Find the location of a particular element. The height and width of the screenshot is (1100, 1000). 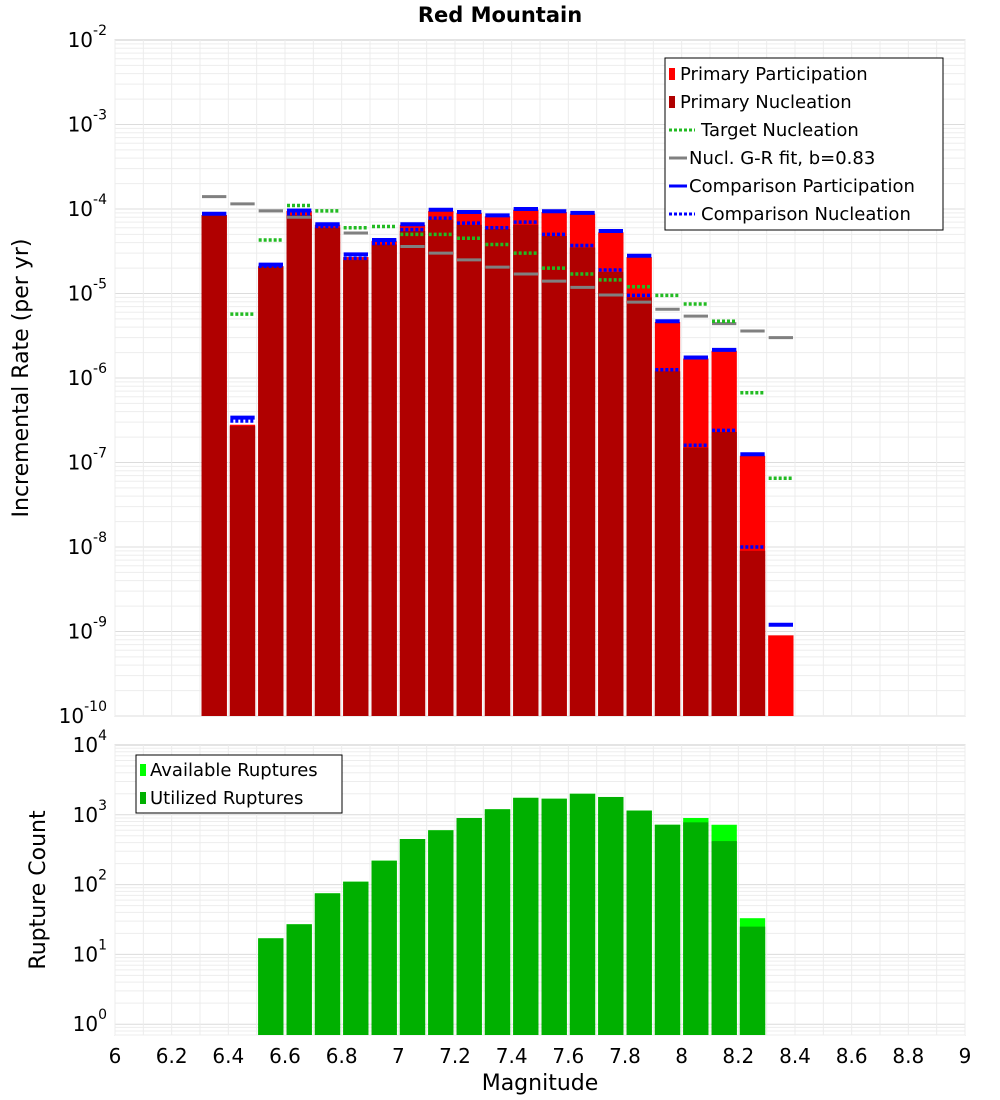

top-y-tick-label: 10⁻⁸ is located at coordinates (87, 544).